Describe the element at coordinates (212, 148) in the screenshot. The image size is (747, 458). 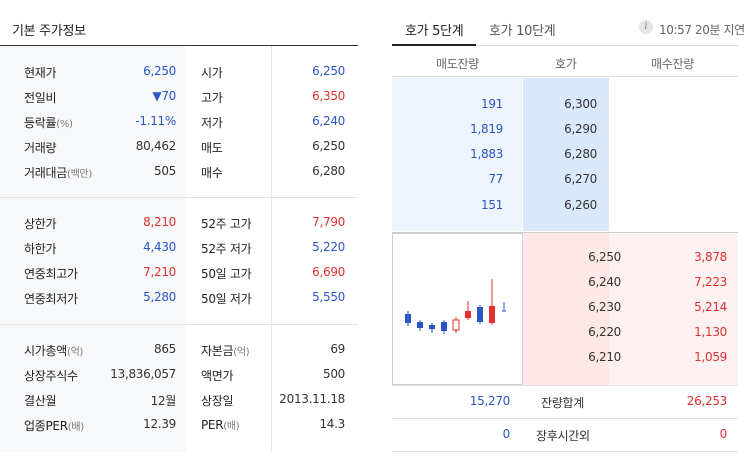
I see `info-label: 매도` at that location.